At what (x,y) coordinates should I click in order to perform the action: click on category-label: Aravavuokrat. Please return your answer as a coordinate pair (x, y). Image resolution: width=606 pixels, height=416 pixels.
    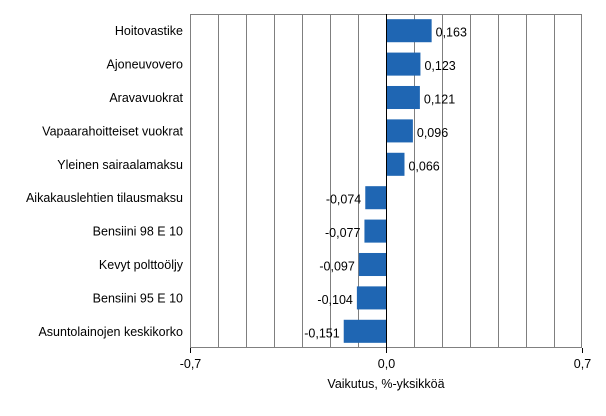
    Looking at the image, I should click on (146, 98).